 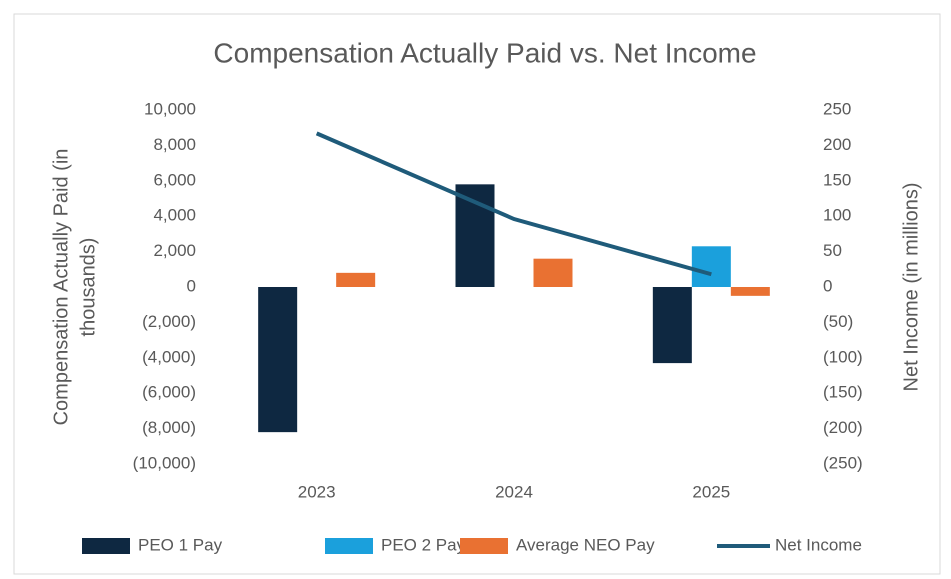 What do you see at coordinates (174, 250) in the screenshot?
I see `y-tick-label: 2,000` at bounding box center [174, 250].